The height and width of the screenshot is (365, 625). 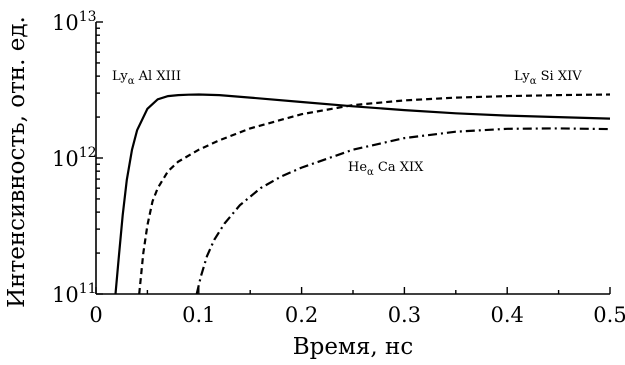 I want to click on y-tick-label: 1012, so click(x=74, y=158).